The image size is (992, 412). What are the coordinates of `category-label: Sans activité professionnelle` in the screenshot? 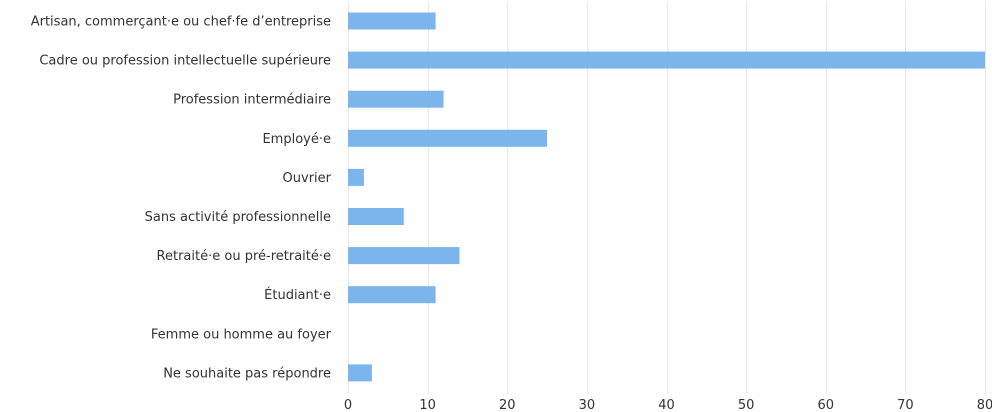 It's located at (238, 217).